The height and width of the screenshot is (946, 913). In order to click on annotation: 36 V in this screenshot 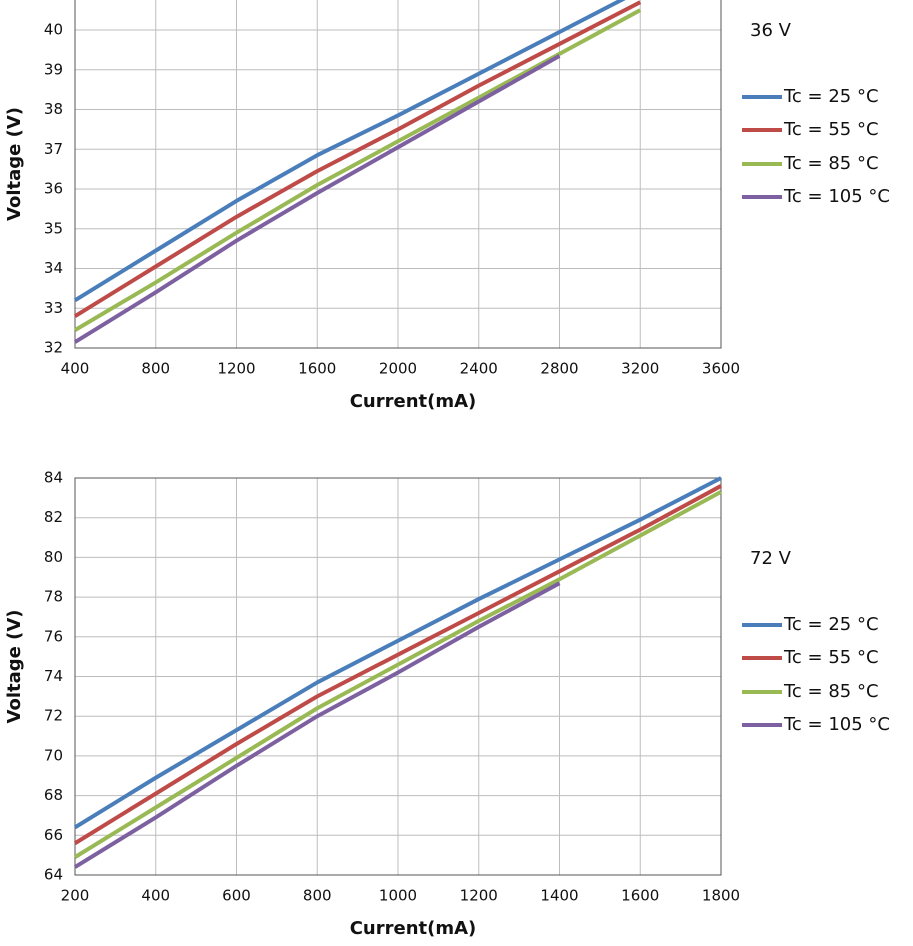, I will do `click(771, 30)`.